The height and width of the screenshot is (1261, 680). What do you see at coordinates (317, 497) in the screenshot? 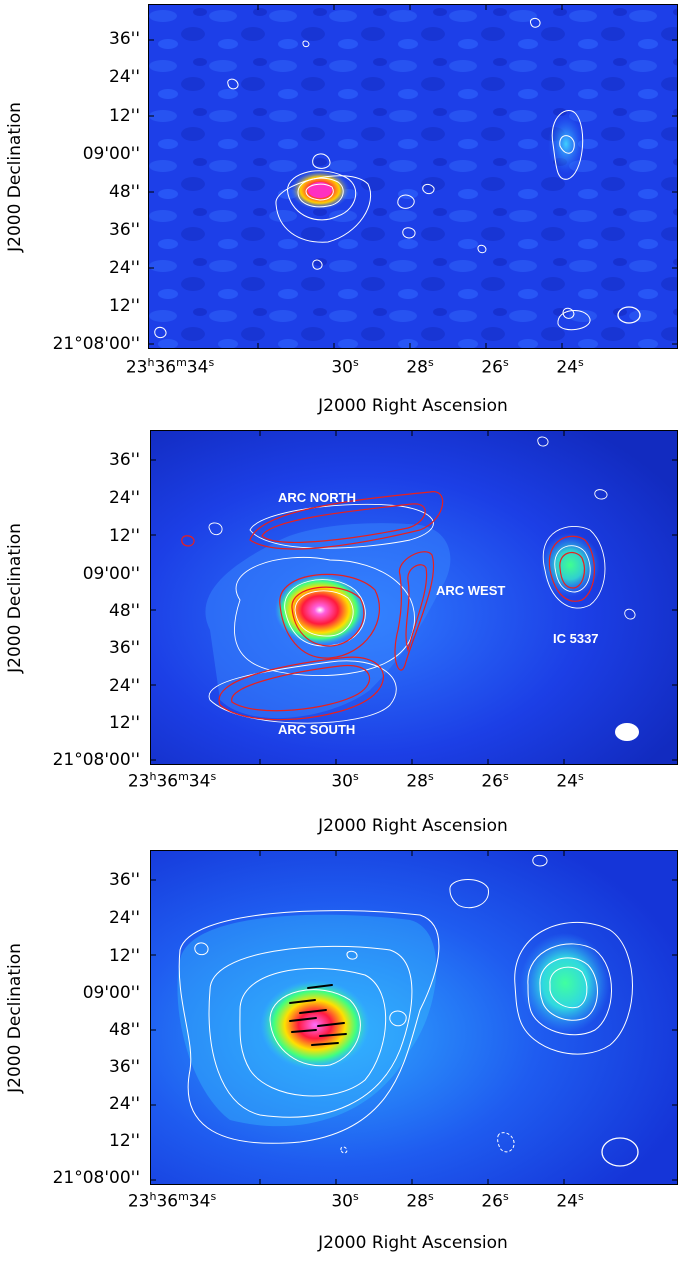
I see `label-arc-north: ARC NORTH` at bounding box center [317, 497].